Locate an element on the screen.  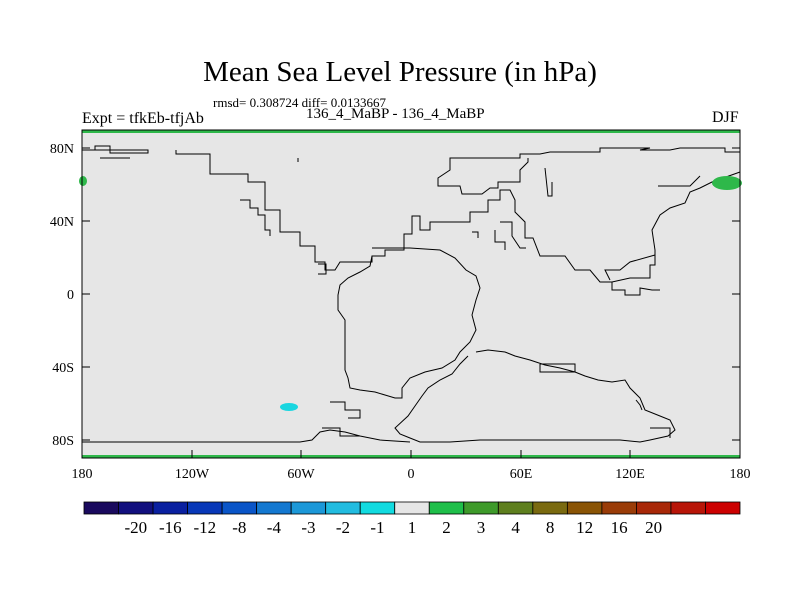
lat-label-40n: 40N is located at coordinates (62, 222).